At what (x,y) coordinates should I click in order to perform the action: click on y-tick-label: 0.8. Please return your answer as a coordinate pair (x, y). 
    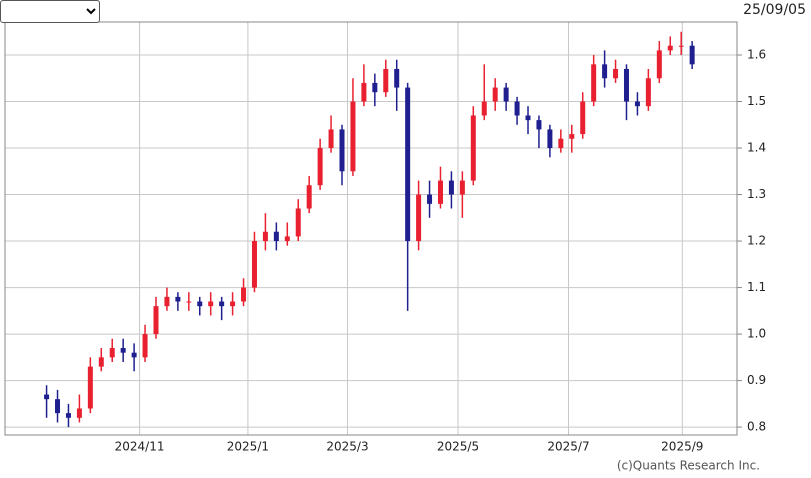
    Looking at the image, I should click on (756, 427).